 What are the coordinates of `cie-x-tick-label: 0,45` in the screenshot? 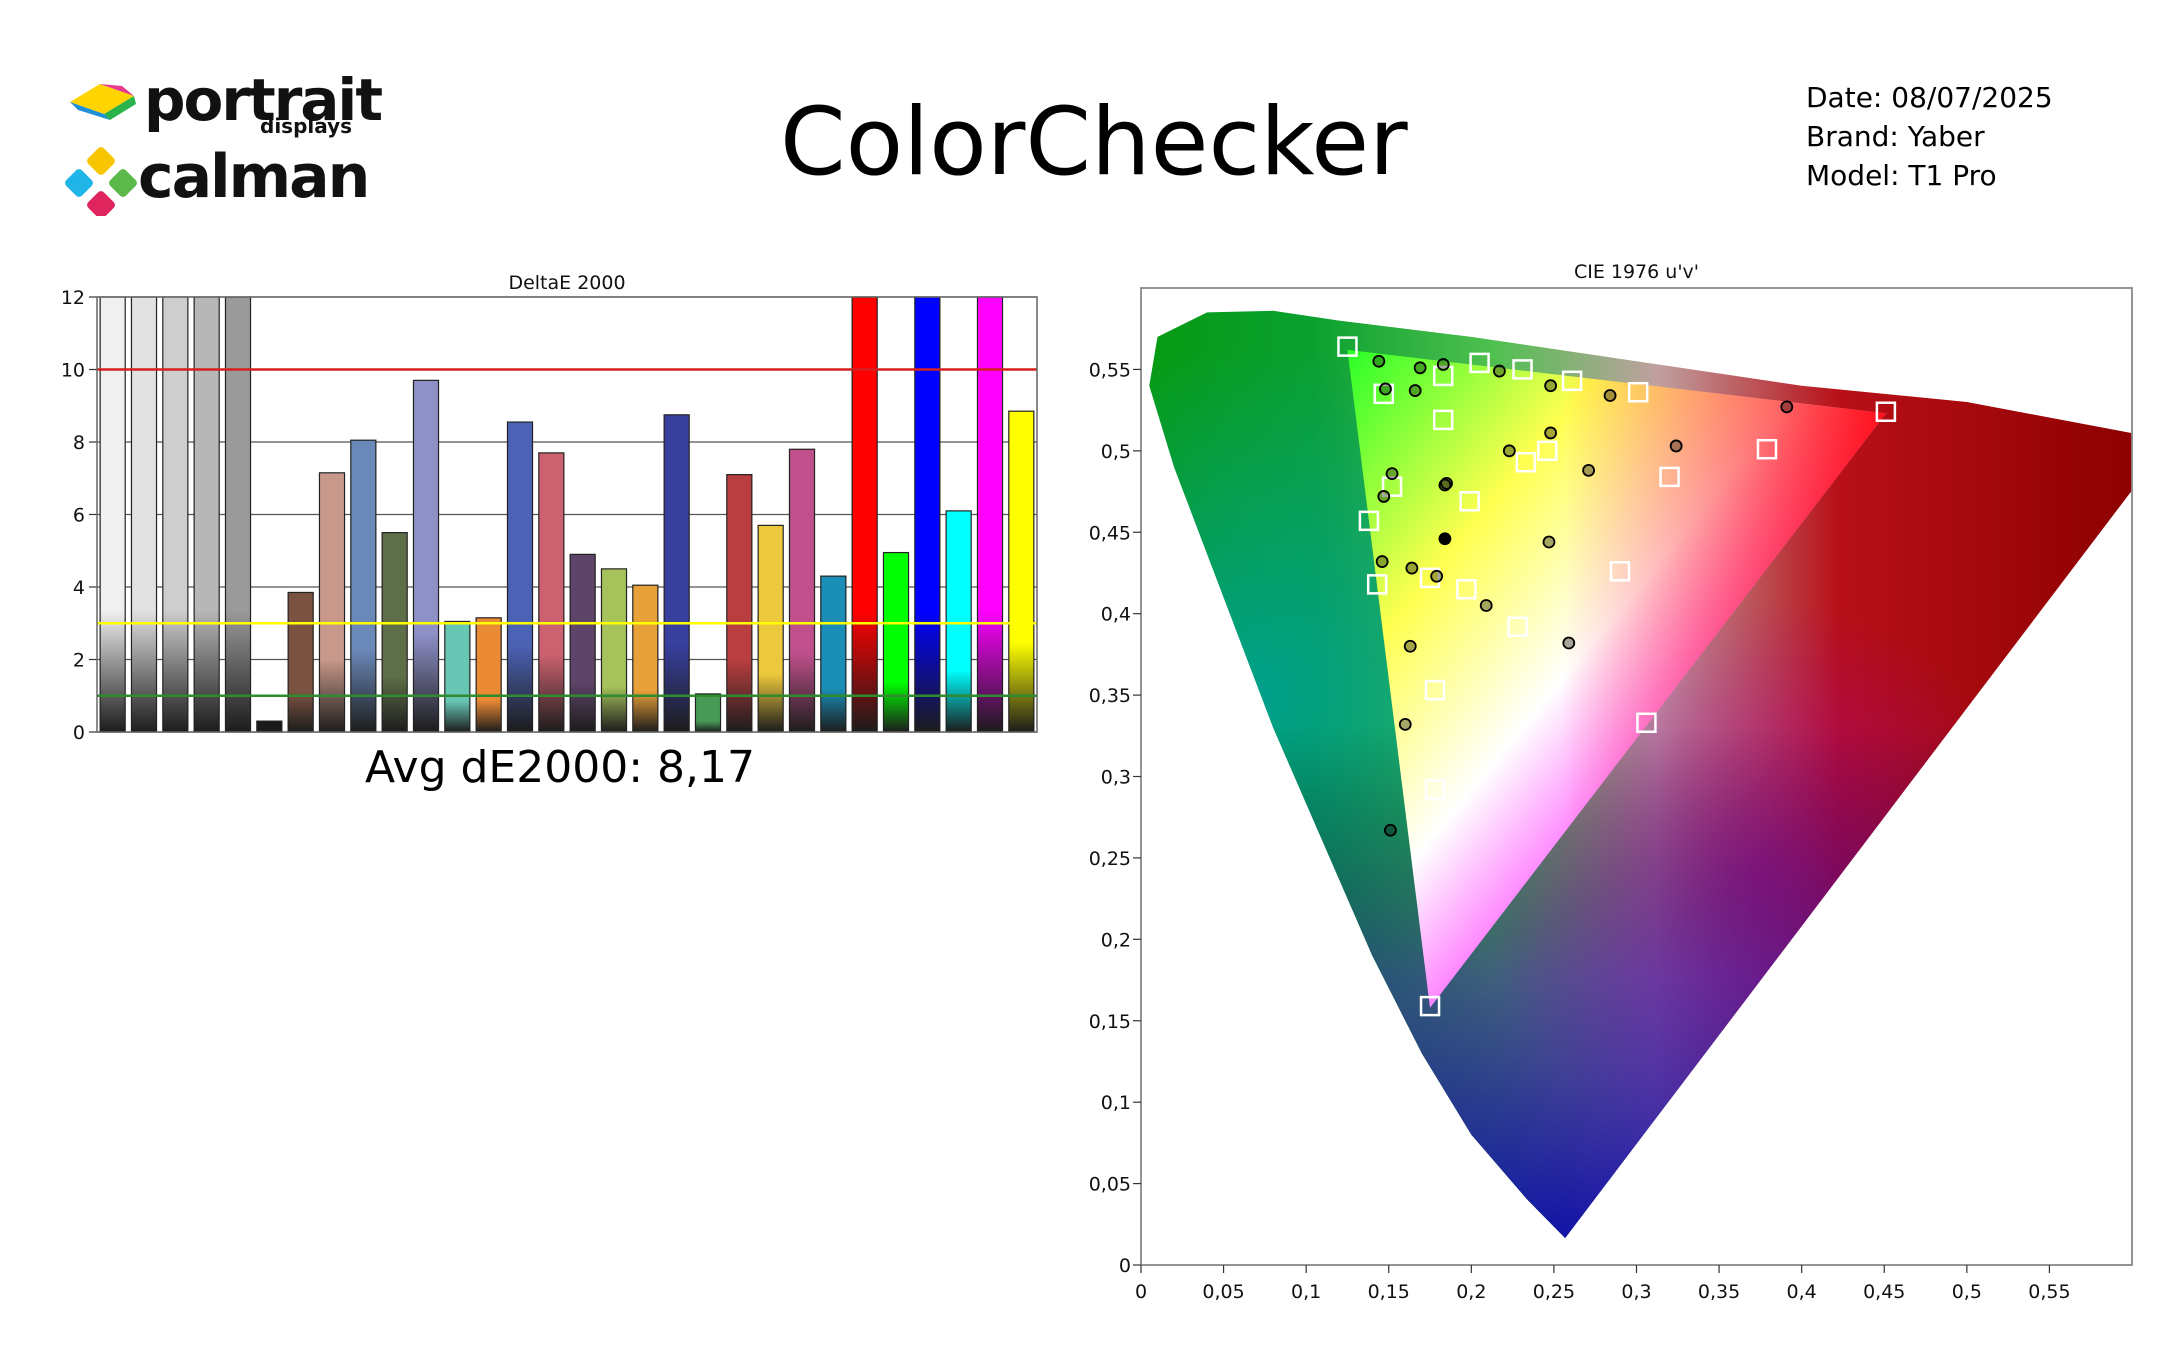 It's located at (1884, 1292).